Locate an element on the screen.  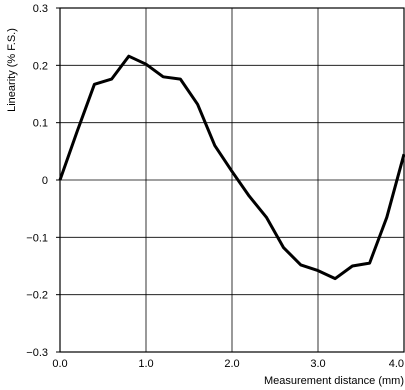
x-tick-label: 0.0 is located at coordinates (59, 364).